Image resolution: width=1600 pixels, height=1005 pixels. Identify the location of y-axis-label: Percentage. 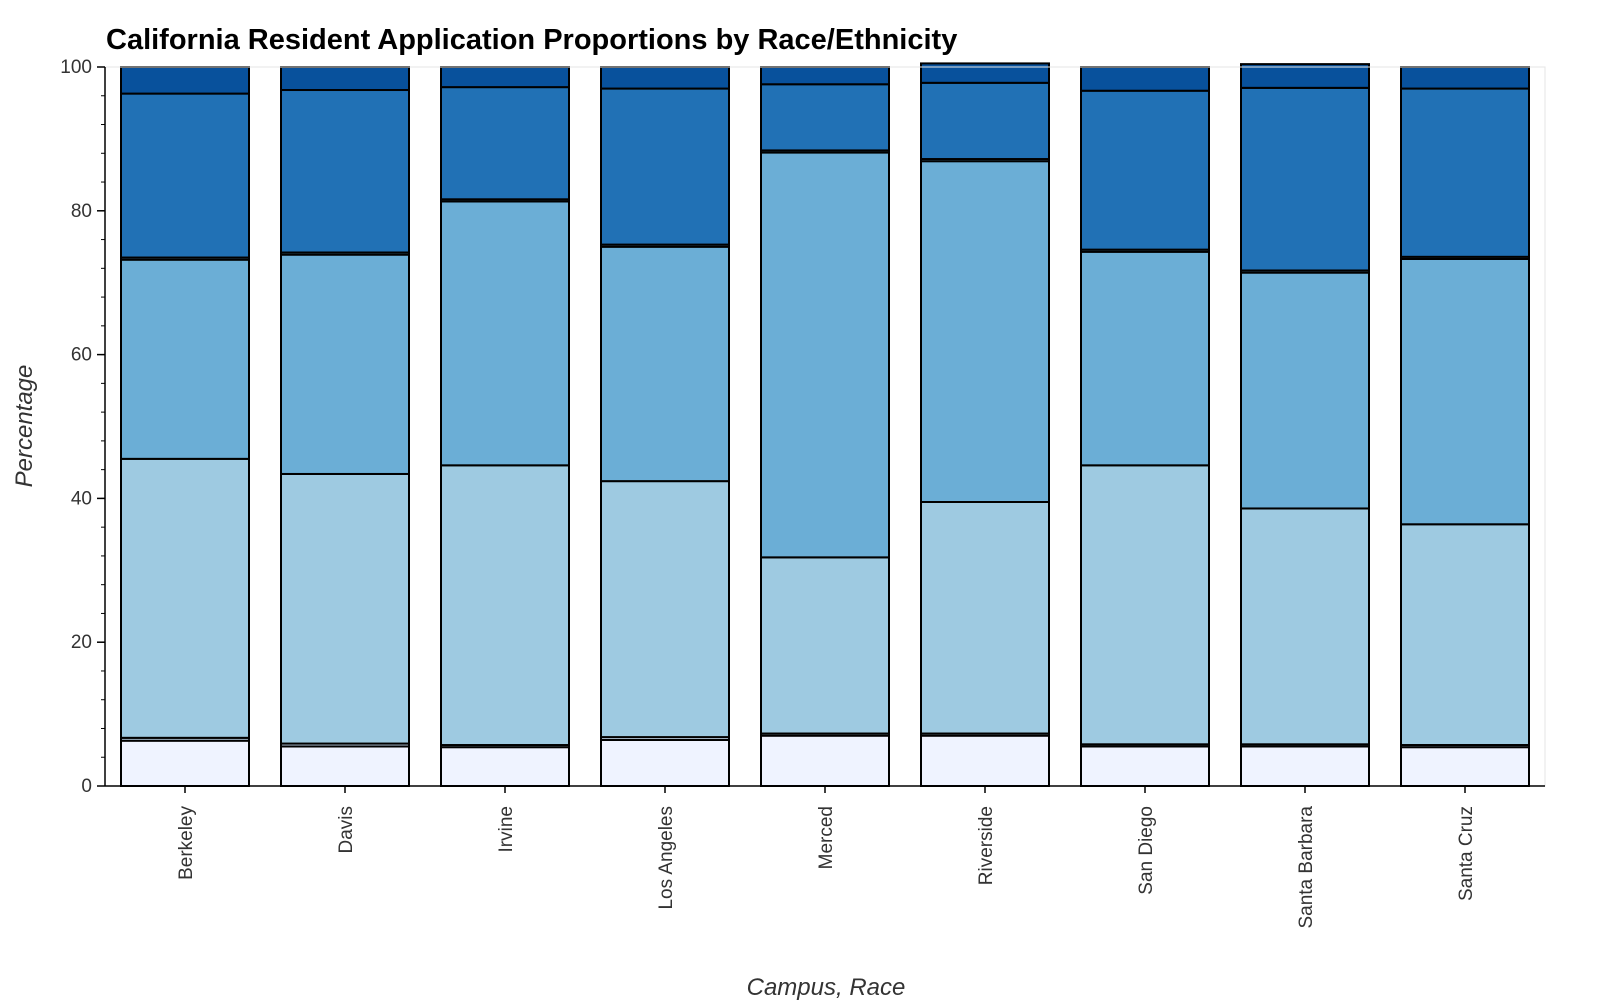
(24, 426).